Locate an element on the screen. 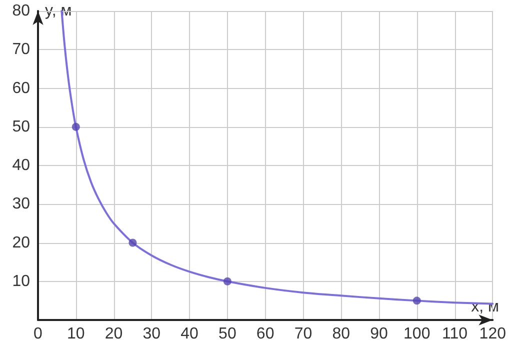 Image resolution: width=509 pixels, height=350 pixels. y-tick-label: 20 is located at coordinates (21, 243).